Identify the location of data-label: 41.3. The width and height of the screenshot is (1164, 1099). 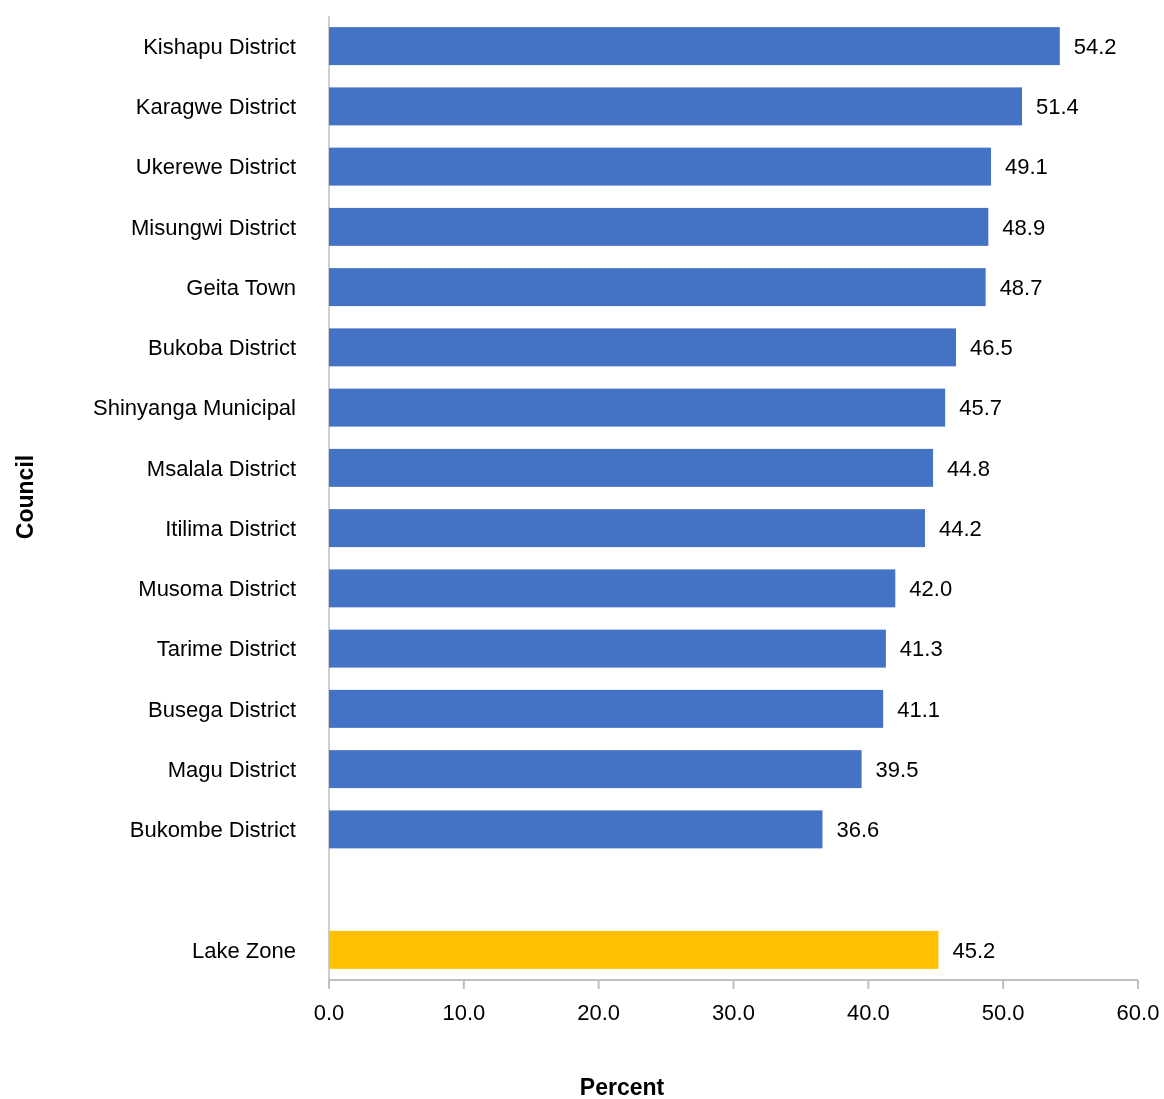
(921, 649).